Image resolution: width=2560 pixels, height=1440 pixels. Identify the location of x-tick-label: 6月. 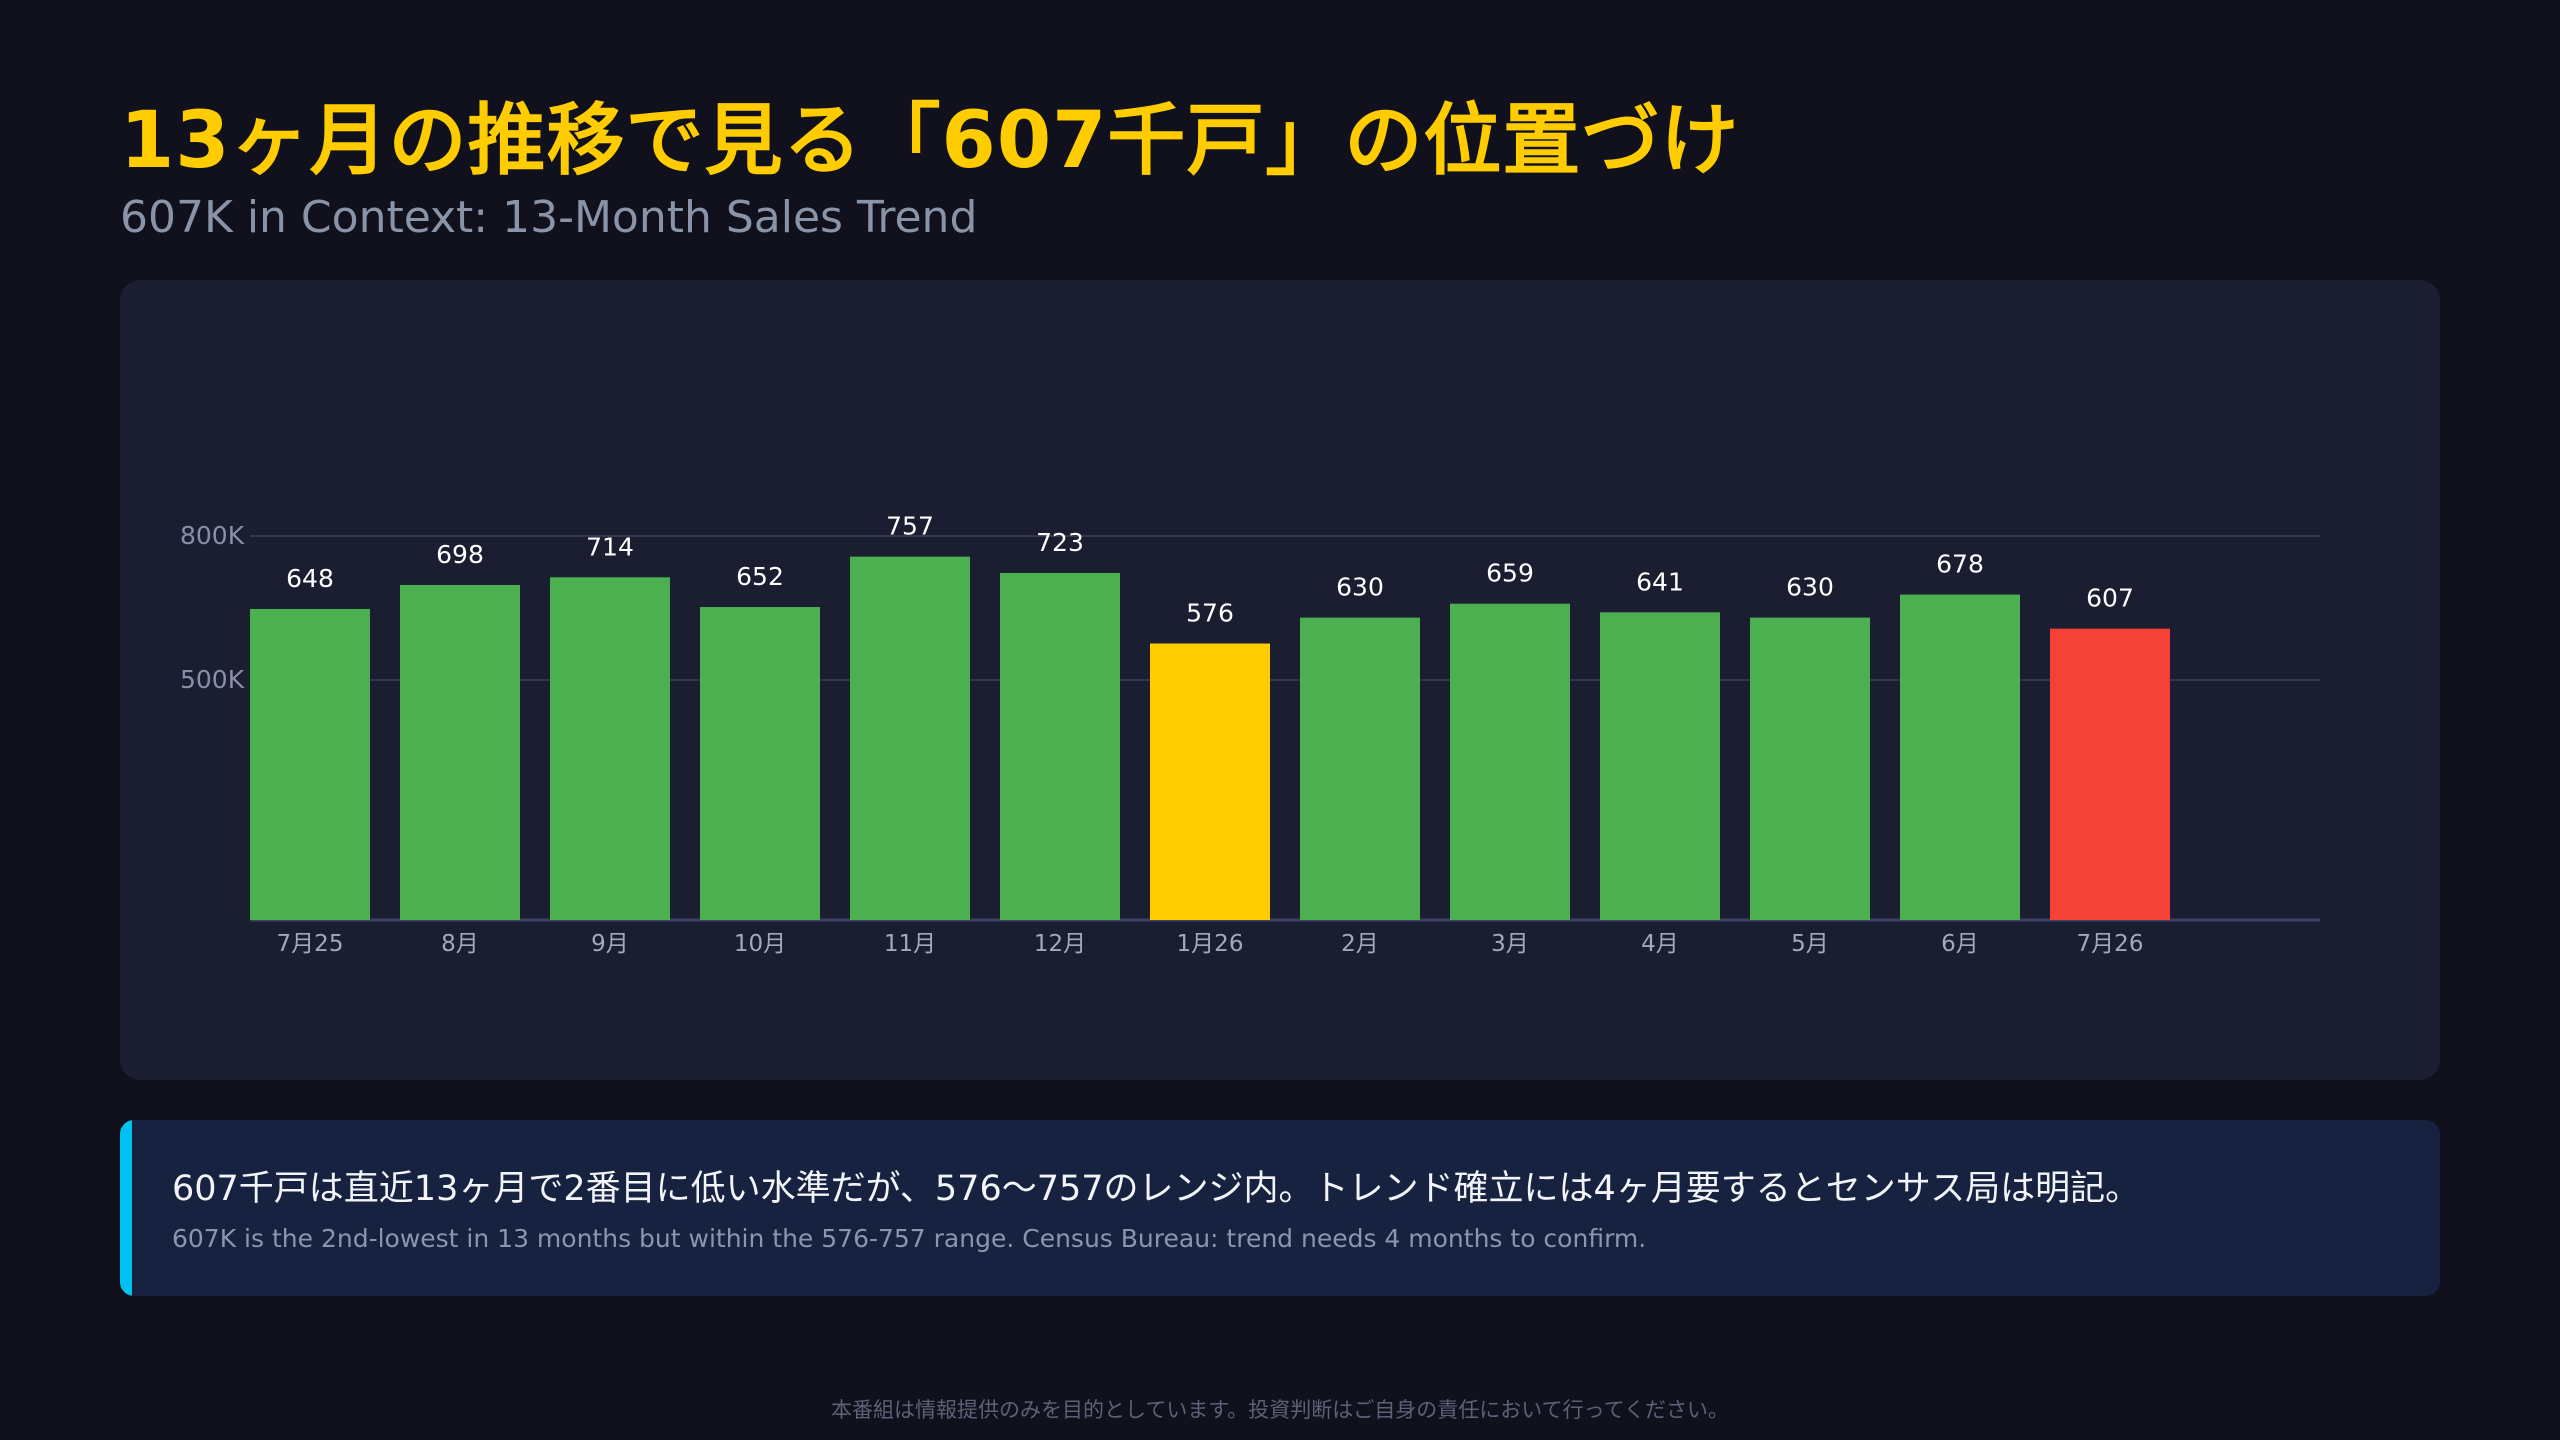
(1960, 944).